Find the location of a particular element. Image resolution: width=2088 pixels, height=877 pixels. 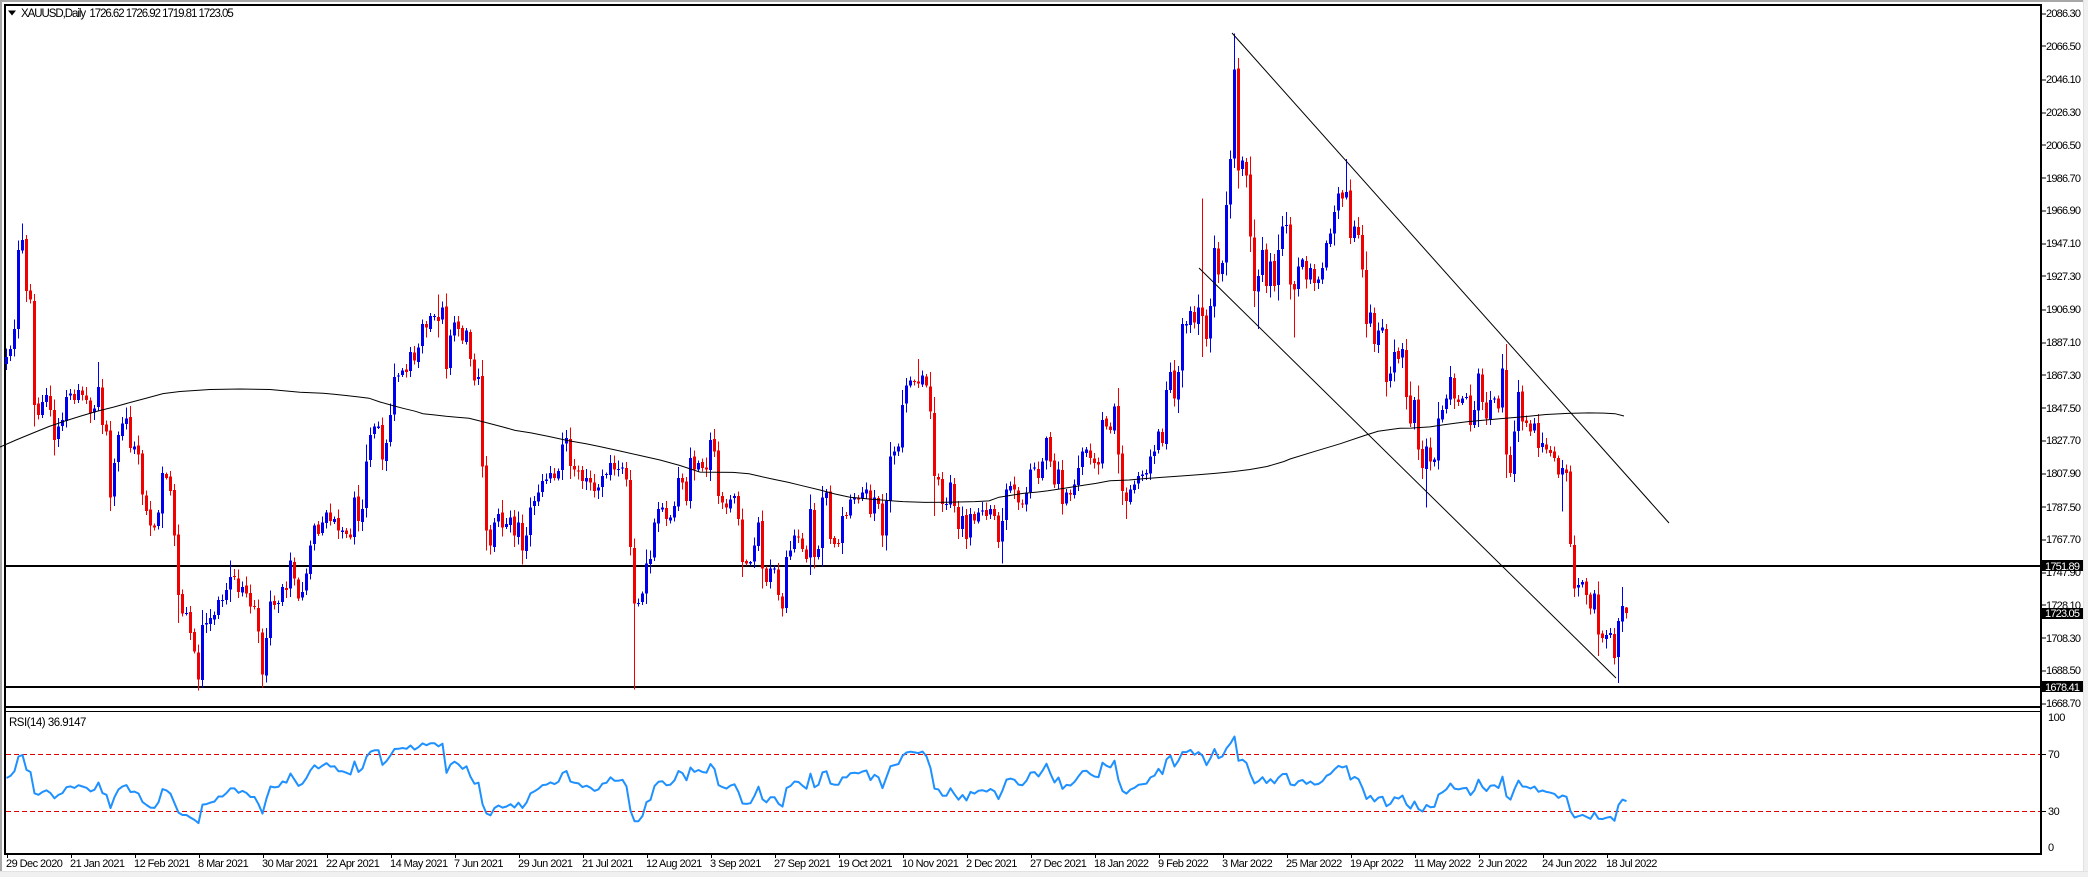

svg-text: 1668.70 is located at coordinates (2063, 704).